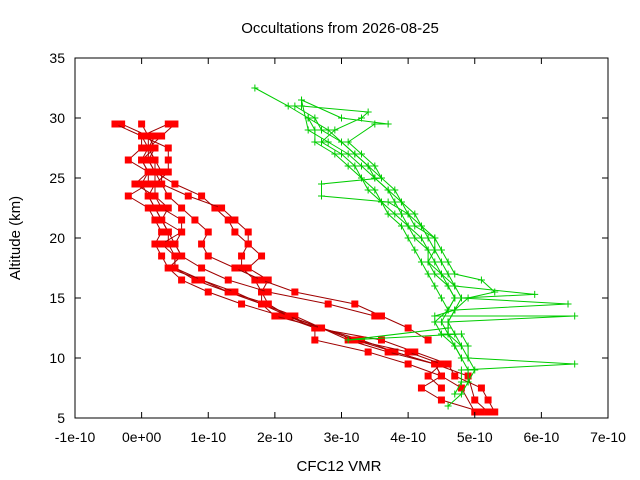  Describe the element at coordinates (342, 437) in the screenshot. I see `x-tick-label: 3e-10` at that location.